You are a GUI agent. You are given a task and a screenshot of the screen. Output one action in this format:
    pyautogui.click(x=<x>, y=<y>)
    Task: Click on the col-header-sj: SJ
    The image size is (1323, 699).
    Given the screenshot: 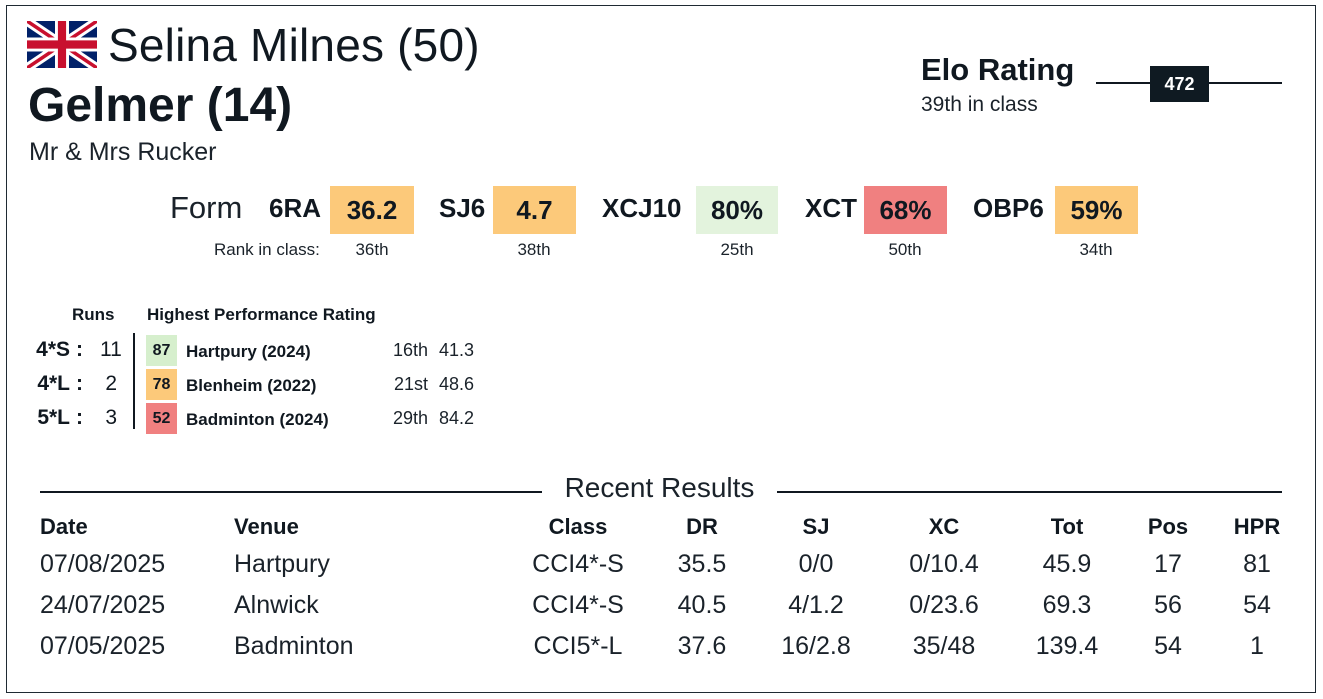 What is the action you would take?
    pyautogui.click(x=816, y=526)
    